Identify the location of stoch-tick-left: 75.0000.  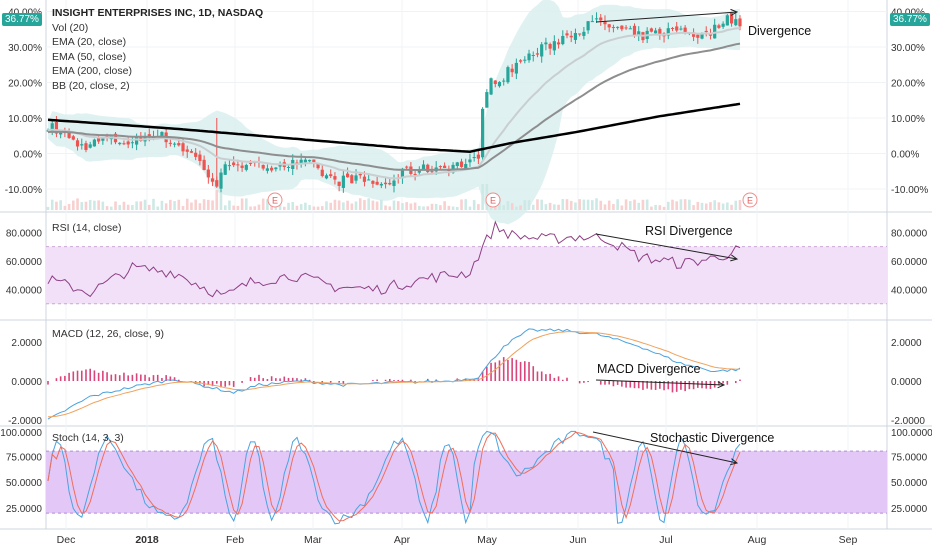
(24, 457).